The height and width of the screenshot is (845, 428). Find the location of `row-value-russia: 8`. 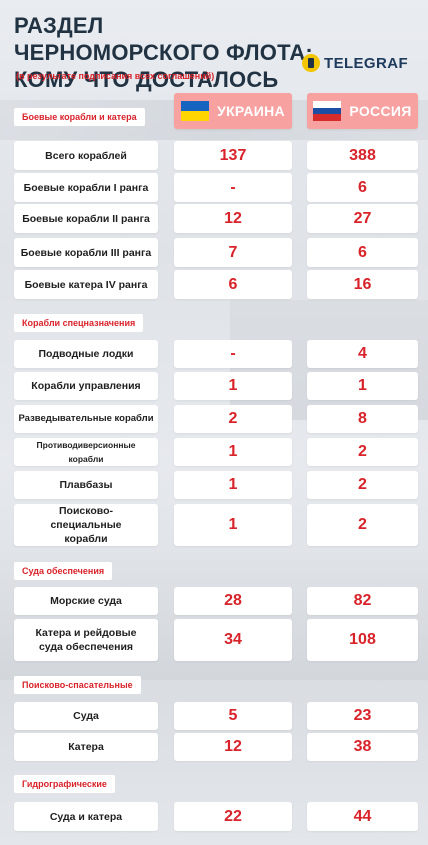

row-value-russia: 8 is located at coordinates (362, 419).